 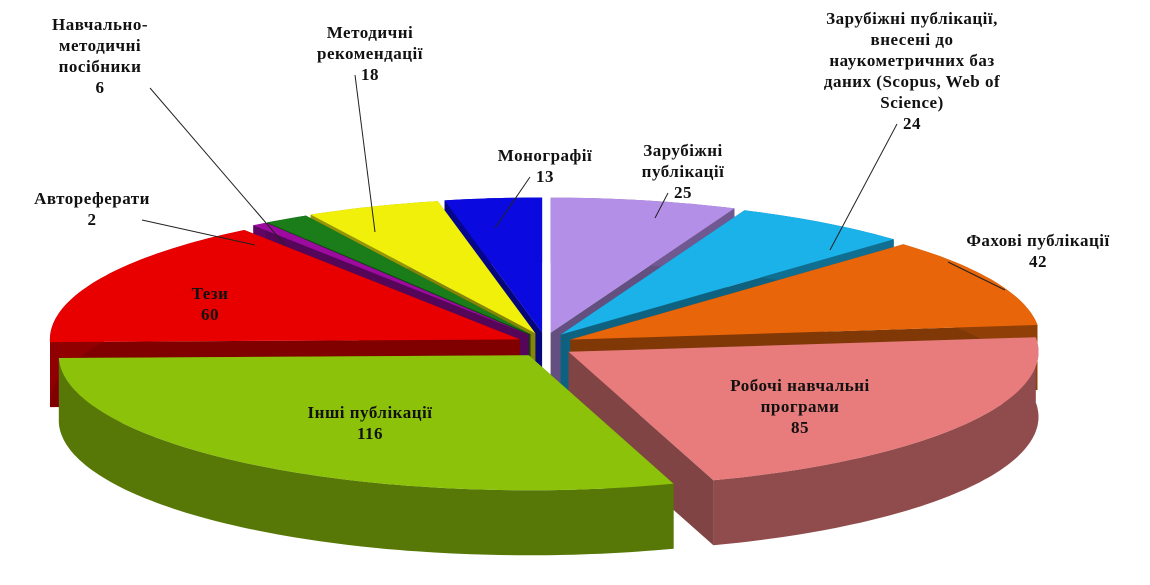 I want to click on category-name: Інші публікації, so click(x=370, y=412).